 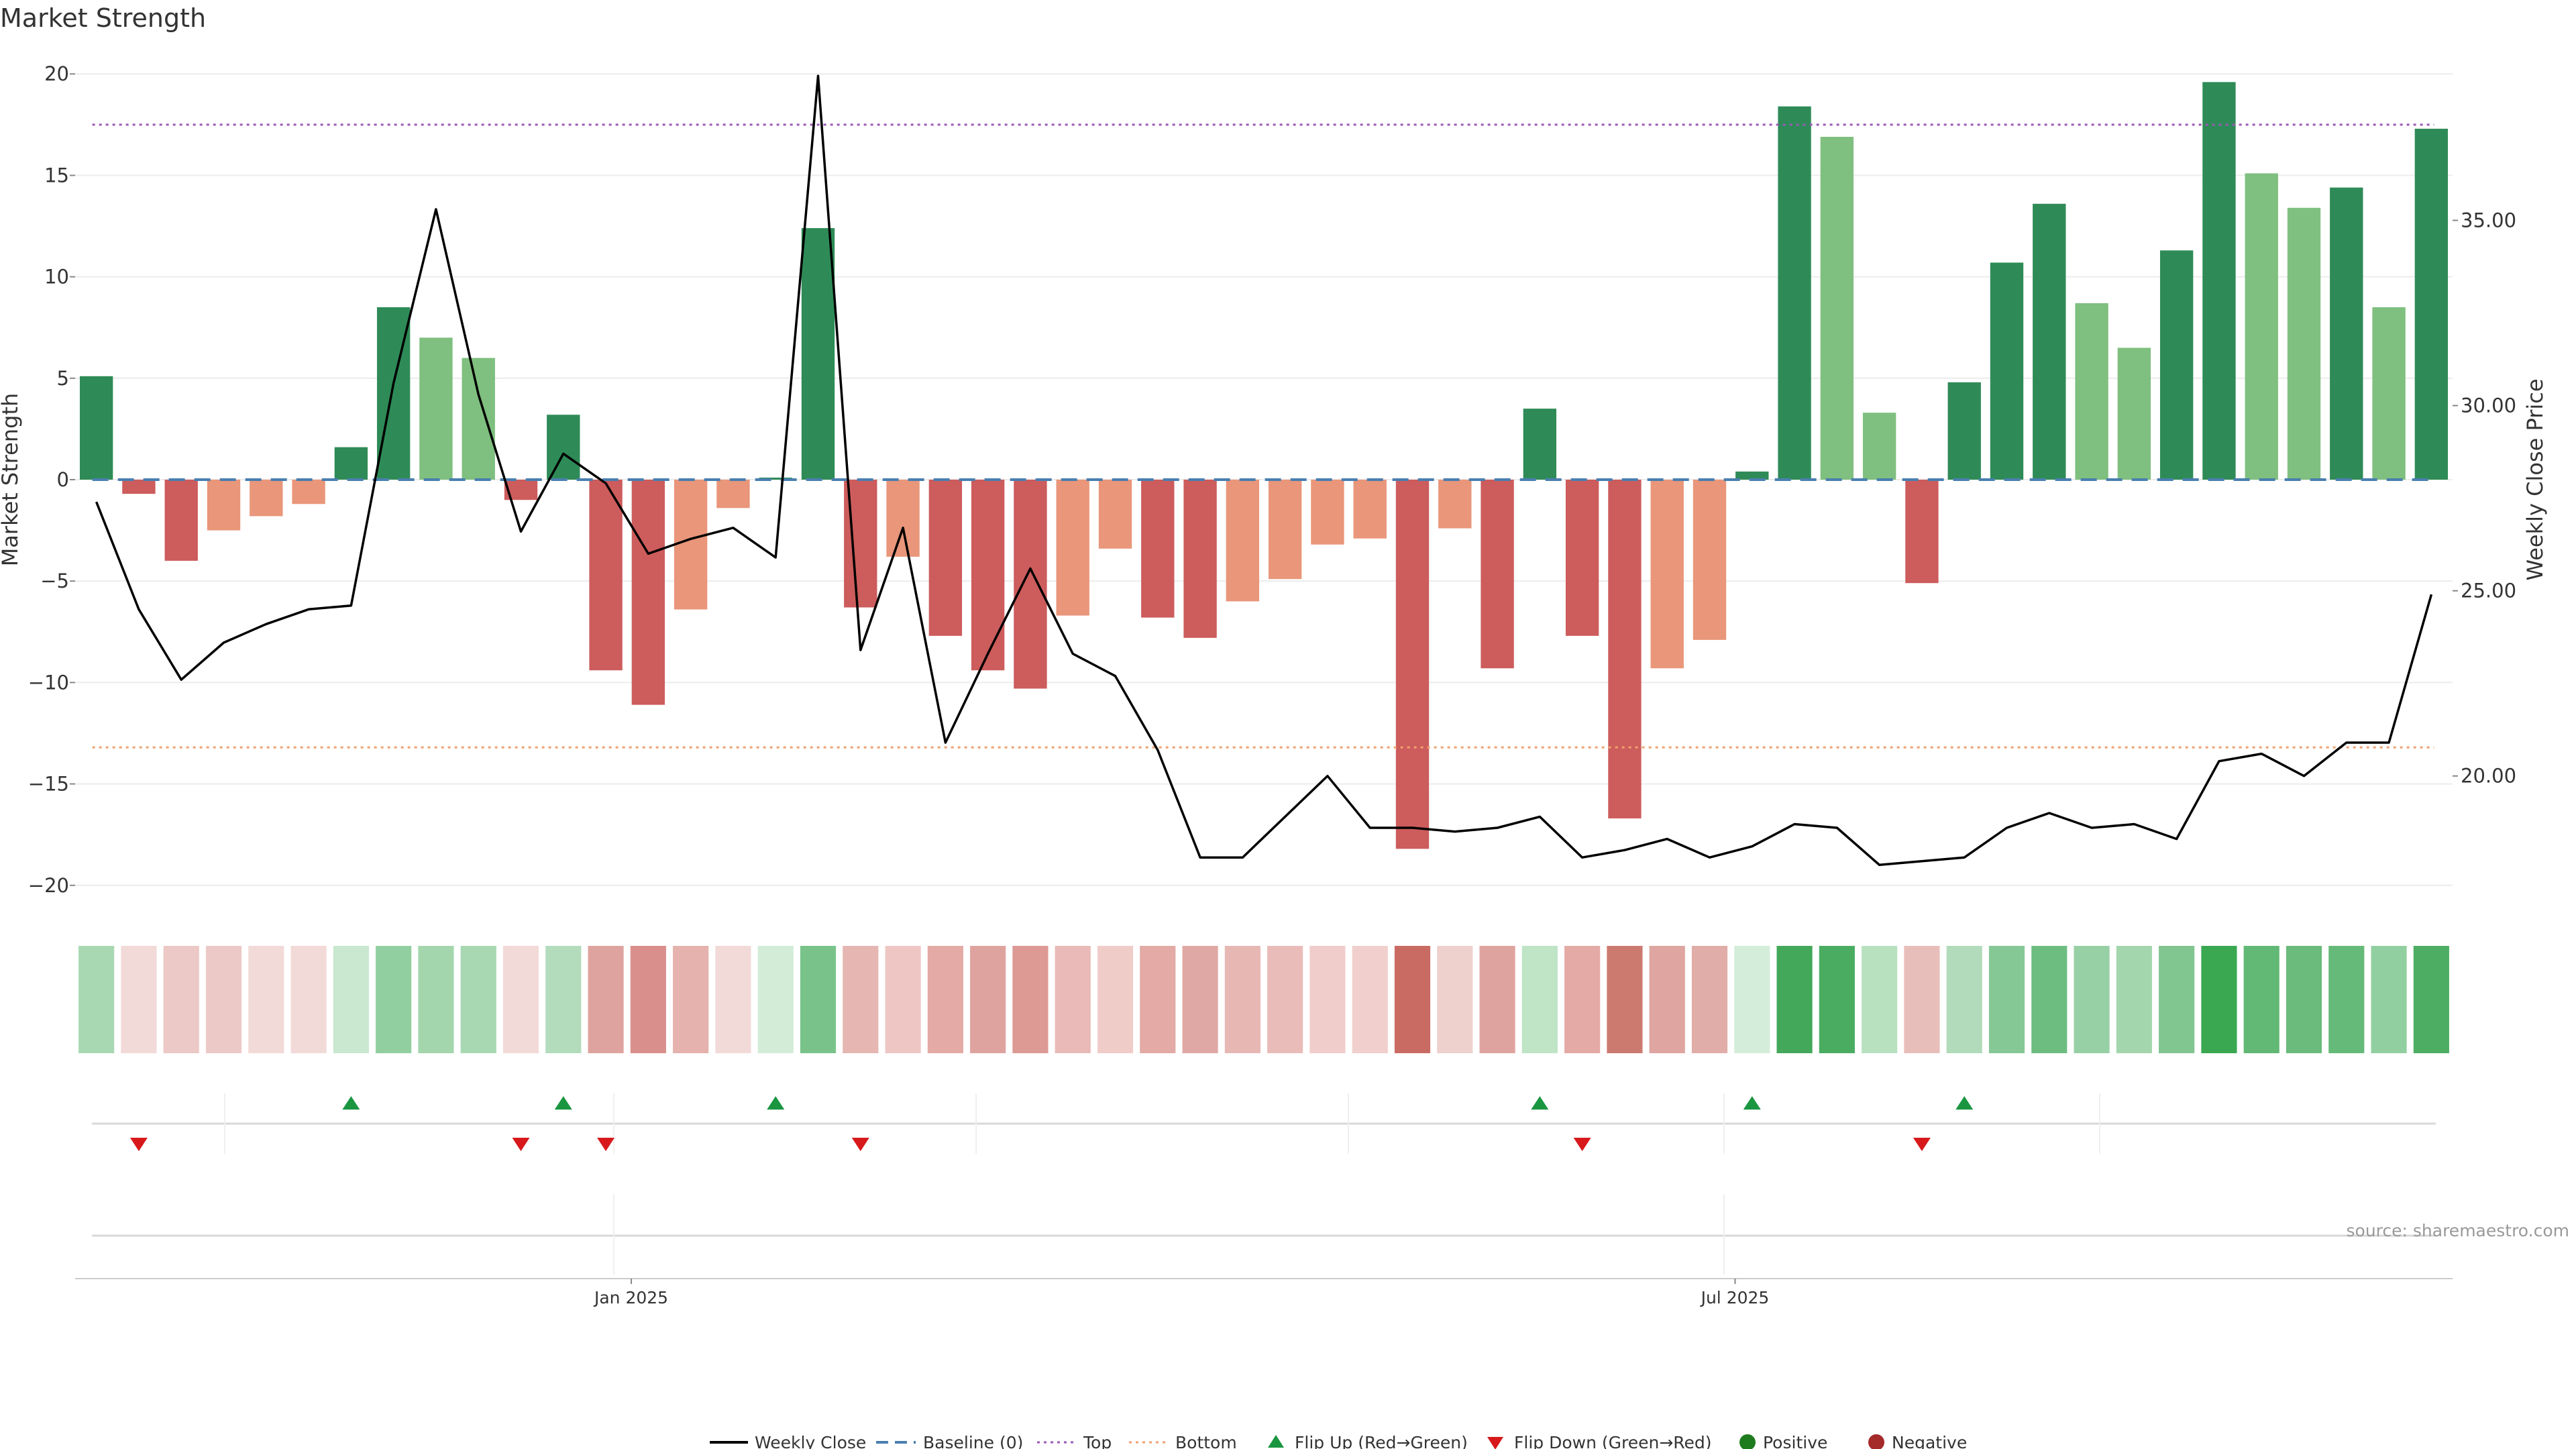 What do you see at coordinates (1097, 1441) in the screenshot?
I see `legend-label: Top` at bounding box center [1097, 1441].